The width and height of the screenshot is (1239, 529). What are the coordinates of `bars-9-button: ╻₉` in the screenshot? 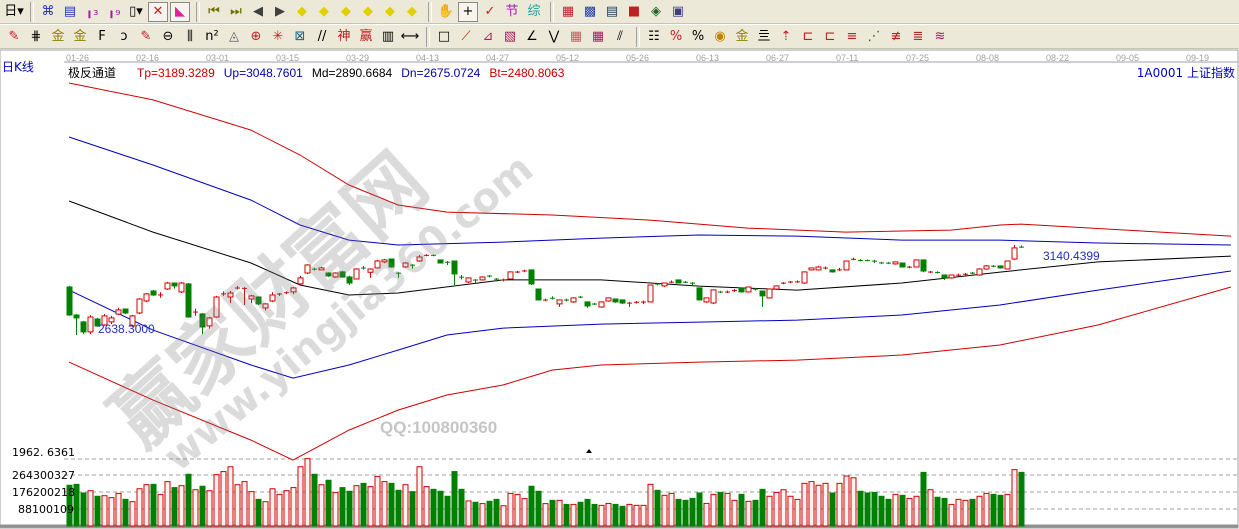 It's located at (114, 12).